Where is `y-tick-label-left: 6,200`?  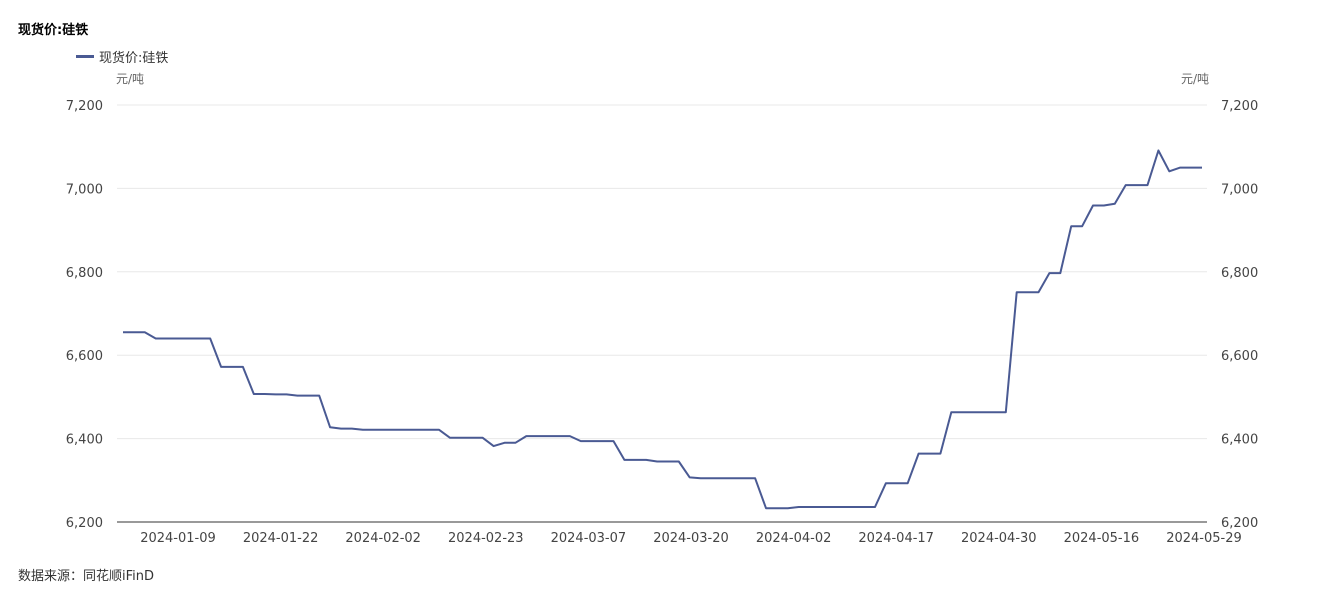 y-tick-label-left: 6,200 is located at coordinates (84, 523).